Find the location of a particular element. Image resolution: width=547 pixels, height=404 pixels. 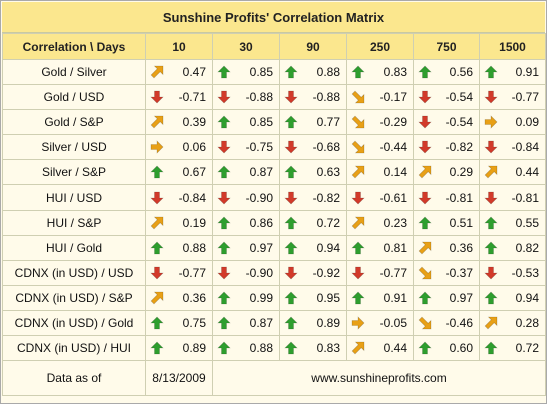

table-row: Gold / Silver 0.47 0.85 0.88 0.83 0.56 0.91 is located at coordinates (274, 72).